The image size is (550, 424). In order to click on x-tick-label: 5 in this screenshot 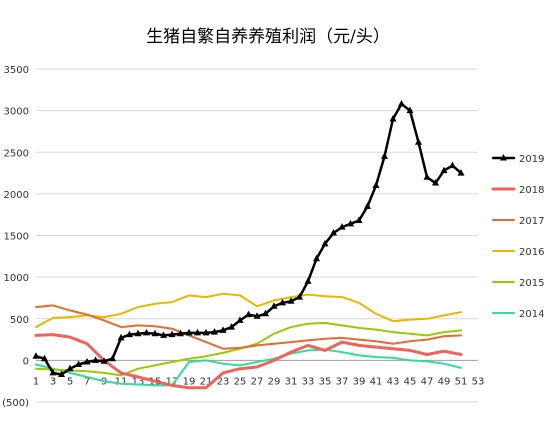, I will do `click(70, 381)`.